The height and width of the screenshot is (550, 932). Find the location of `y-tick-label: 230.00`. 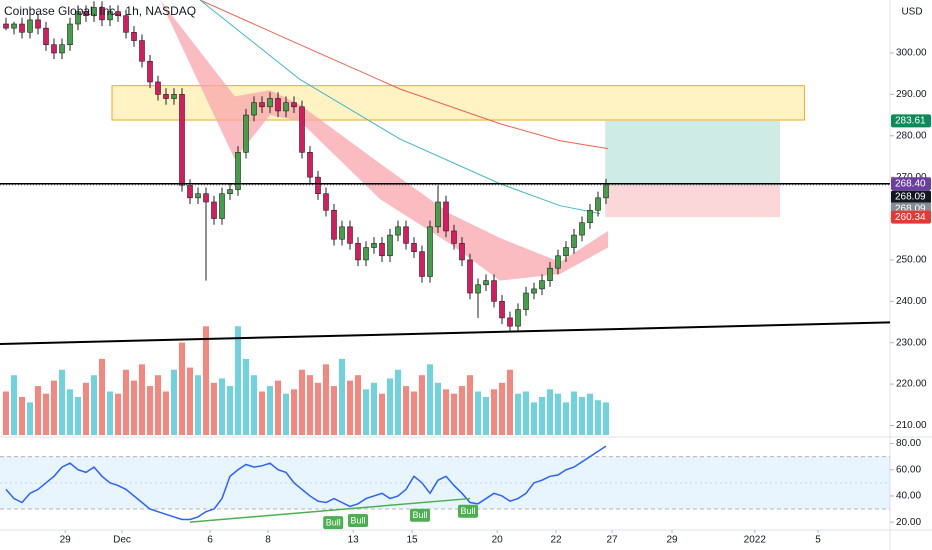

y-tick-label: 230.00 is located at coordinates (911, 342).